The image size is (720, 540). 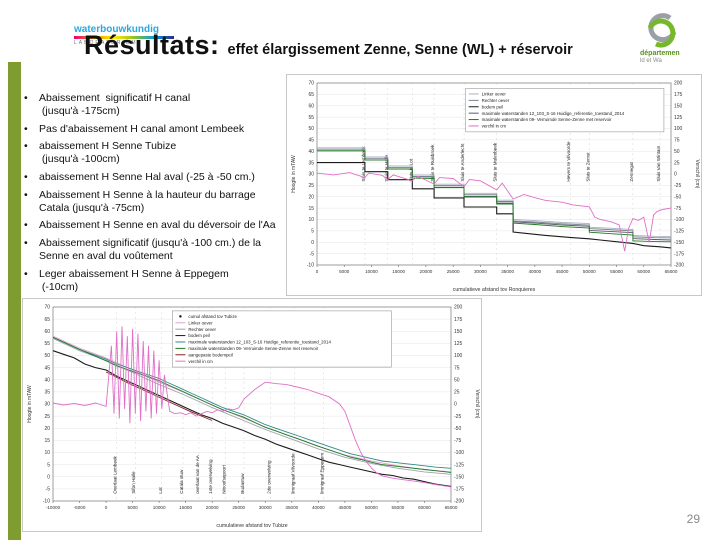 I want to click on logo-gradient-bar, so click(x=124, y=37).